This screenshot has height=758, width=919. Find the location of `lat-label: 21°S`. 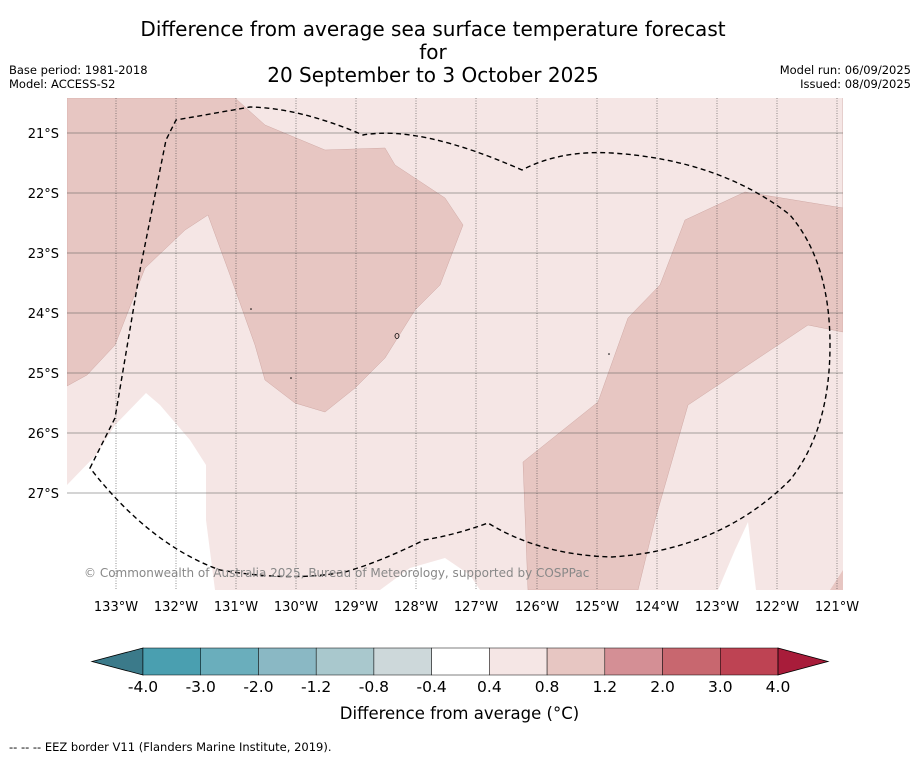

lat-label: 21°S is located at coordinates (43, 134).